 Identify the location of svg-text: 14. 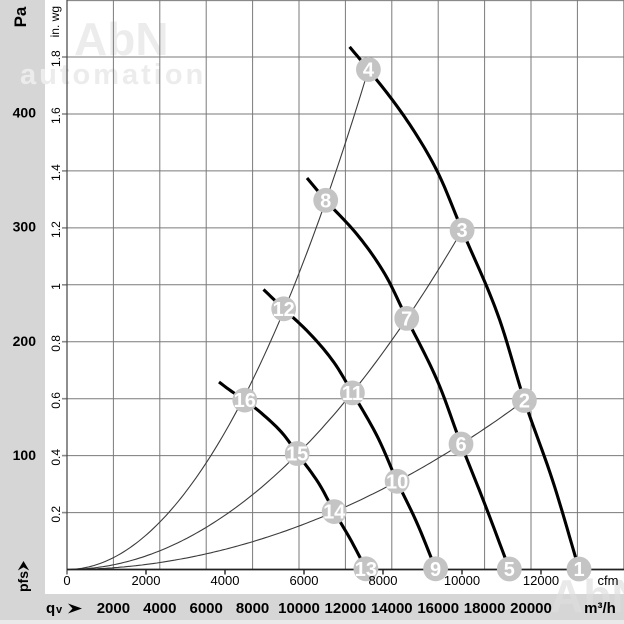
(334, 513).